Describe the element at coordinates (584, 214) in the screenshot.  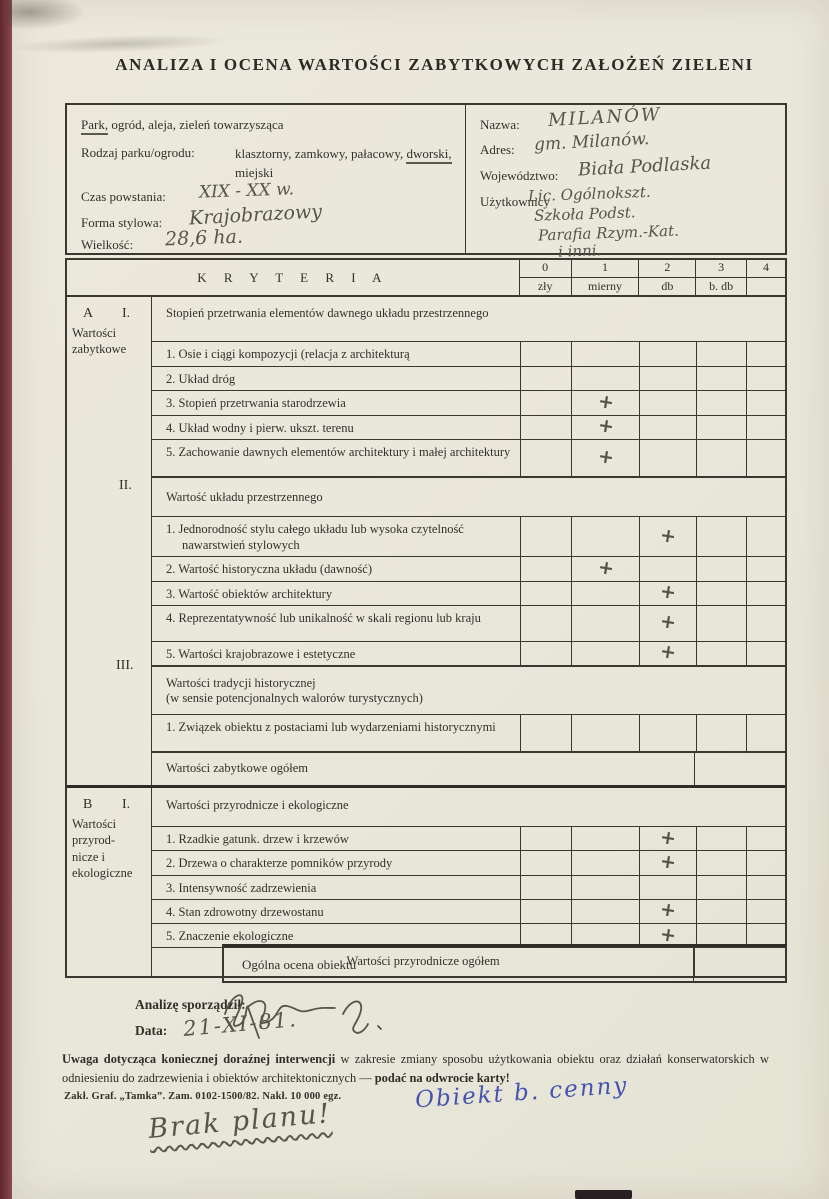
I see `uzytkownicy-handwritten-2: Szkoła Podst.` at that location.